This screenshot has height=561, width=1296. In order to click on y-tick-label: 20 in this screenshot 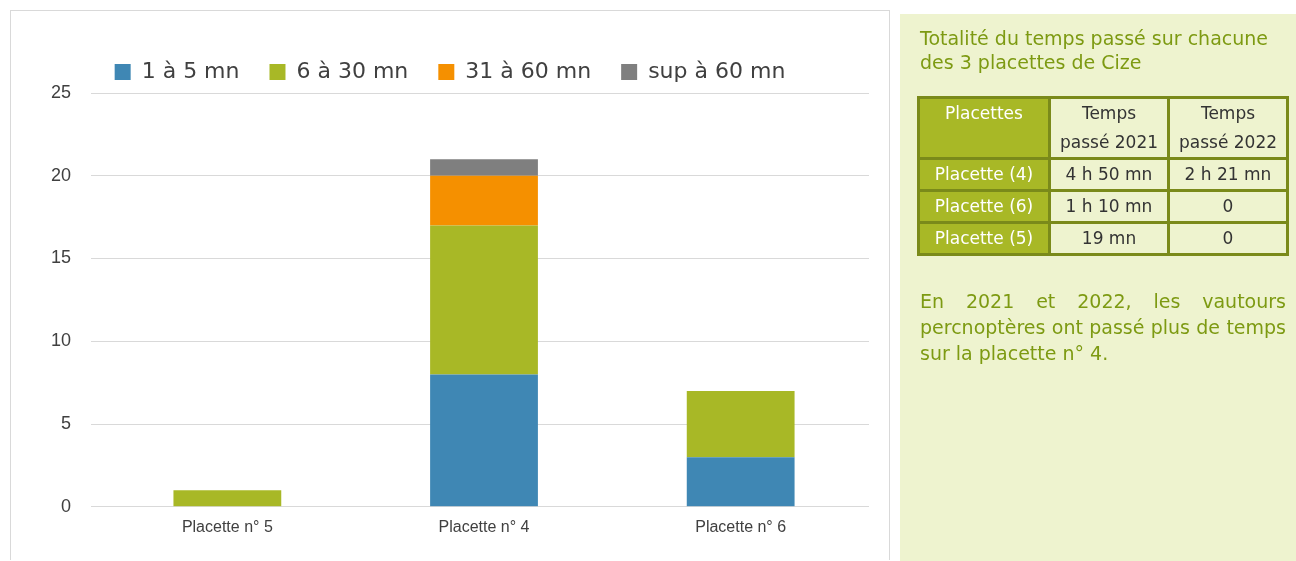, I will do `click(61, 174)`.